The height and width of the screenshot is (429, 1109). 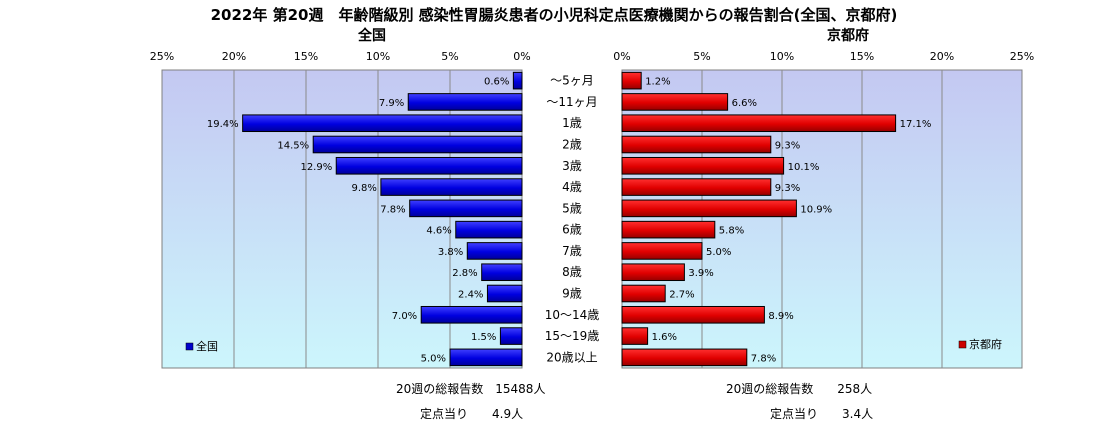 I want to click on category-label: 4歳, so click(x=572, y=187).